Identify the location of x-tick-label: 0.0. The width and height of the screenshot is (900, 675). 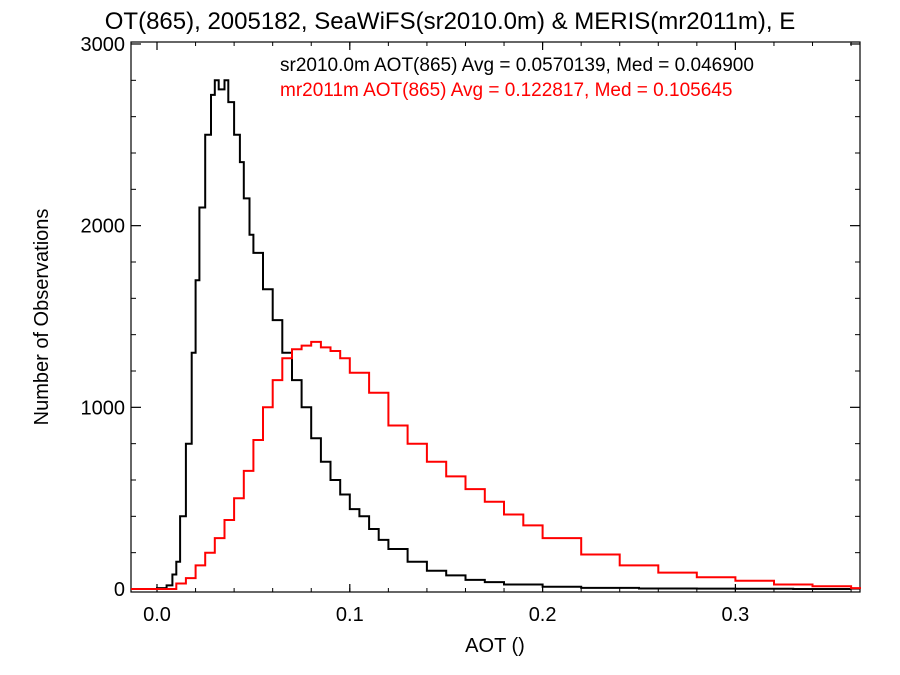
(157, 615).